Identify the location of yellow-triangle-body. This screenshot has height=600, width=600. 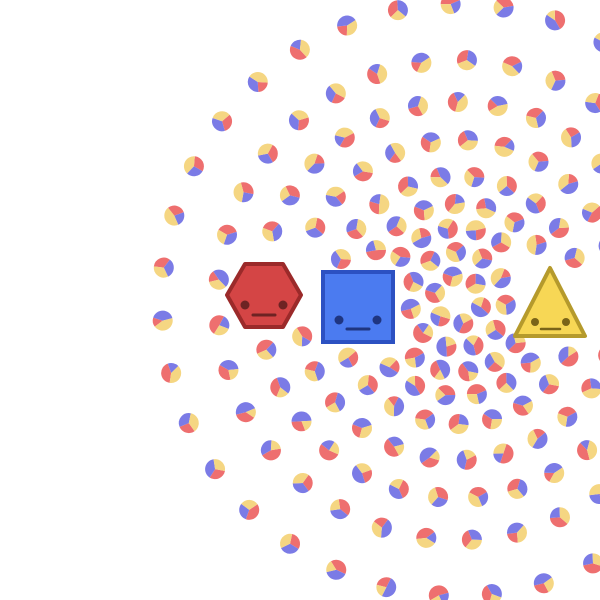
(550, 302).